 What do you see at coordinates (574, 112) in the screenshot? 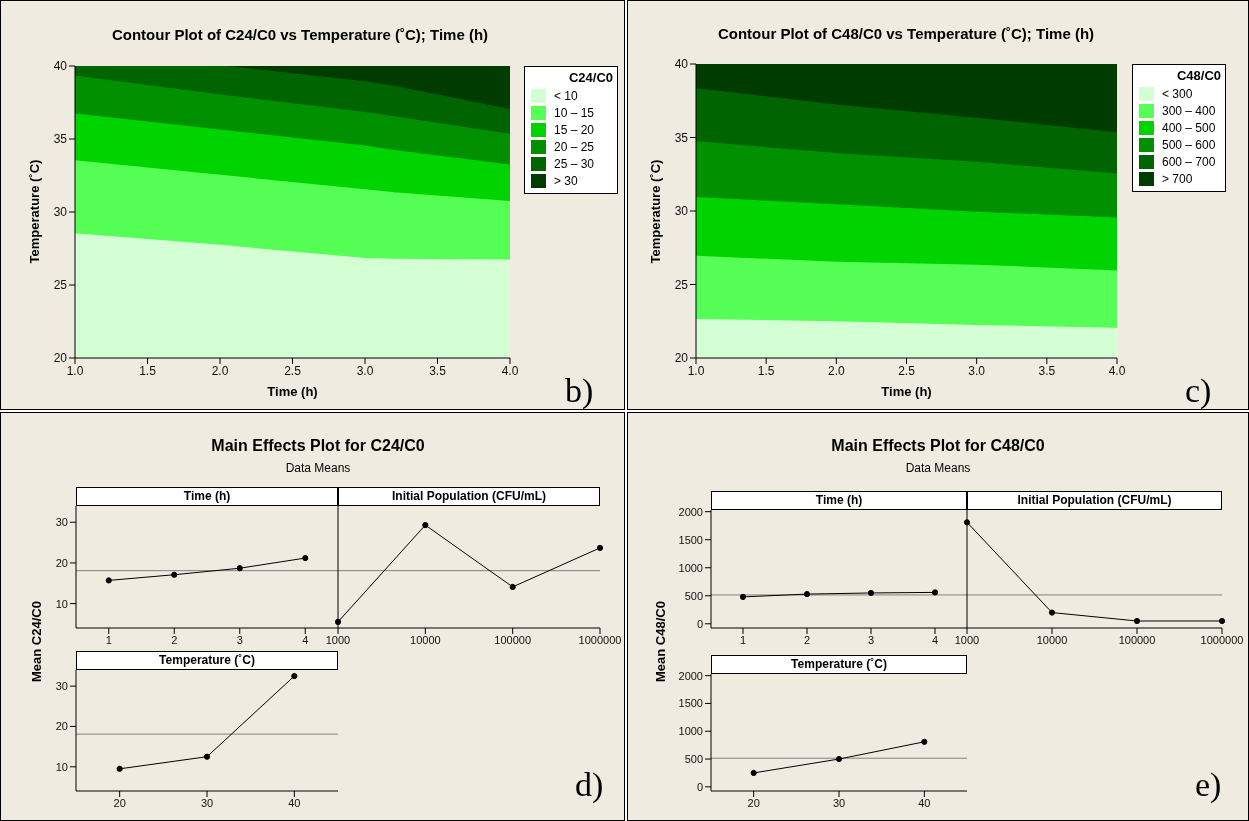
I see `legend-label: 10 – 15` at bounding box center [574, 112].